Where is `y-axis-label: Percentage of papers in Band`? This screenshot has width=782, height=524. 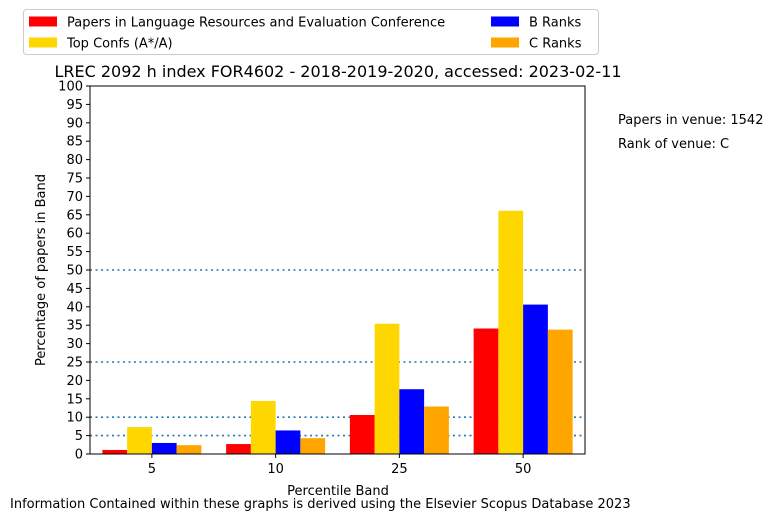
y-axis-label: Percentage of papers in Band is located at coordinates (41, 270).